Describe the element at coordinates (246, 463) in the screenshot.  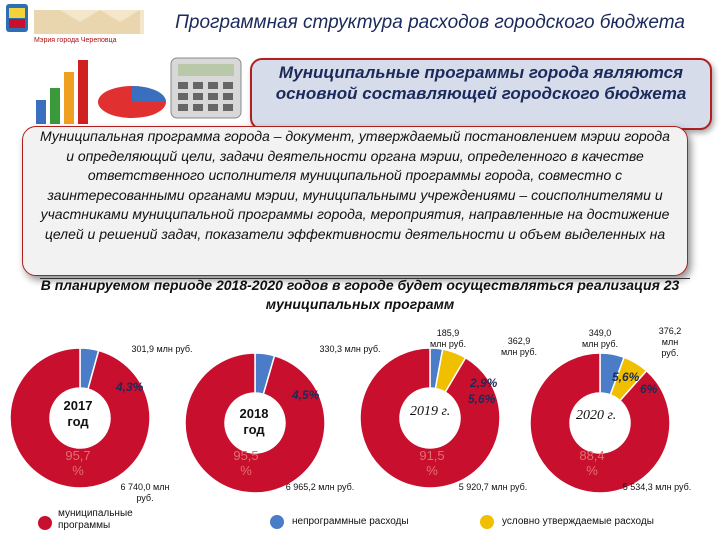
I see `chart-2018-program-pct: 95,5 %` at that location.